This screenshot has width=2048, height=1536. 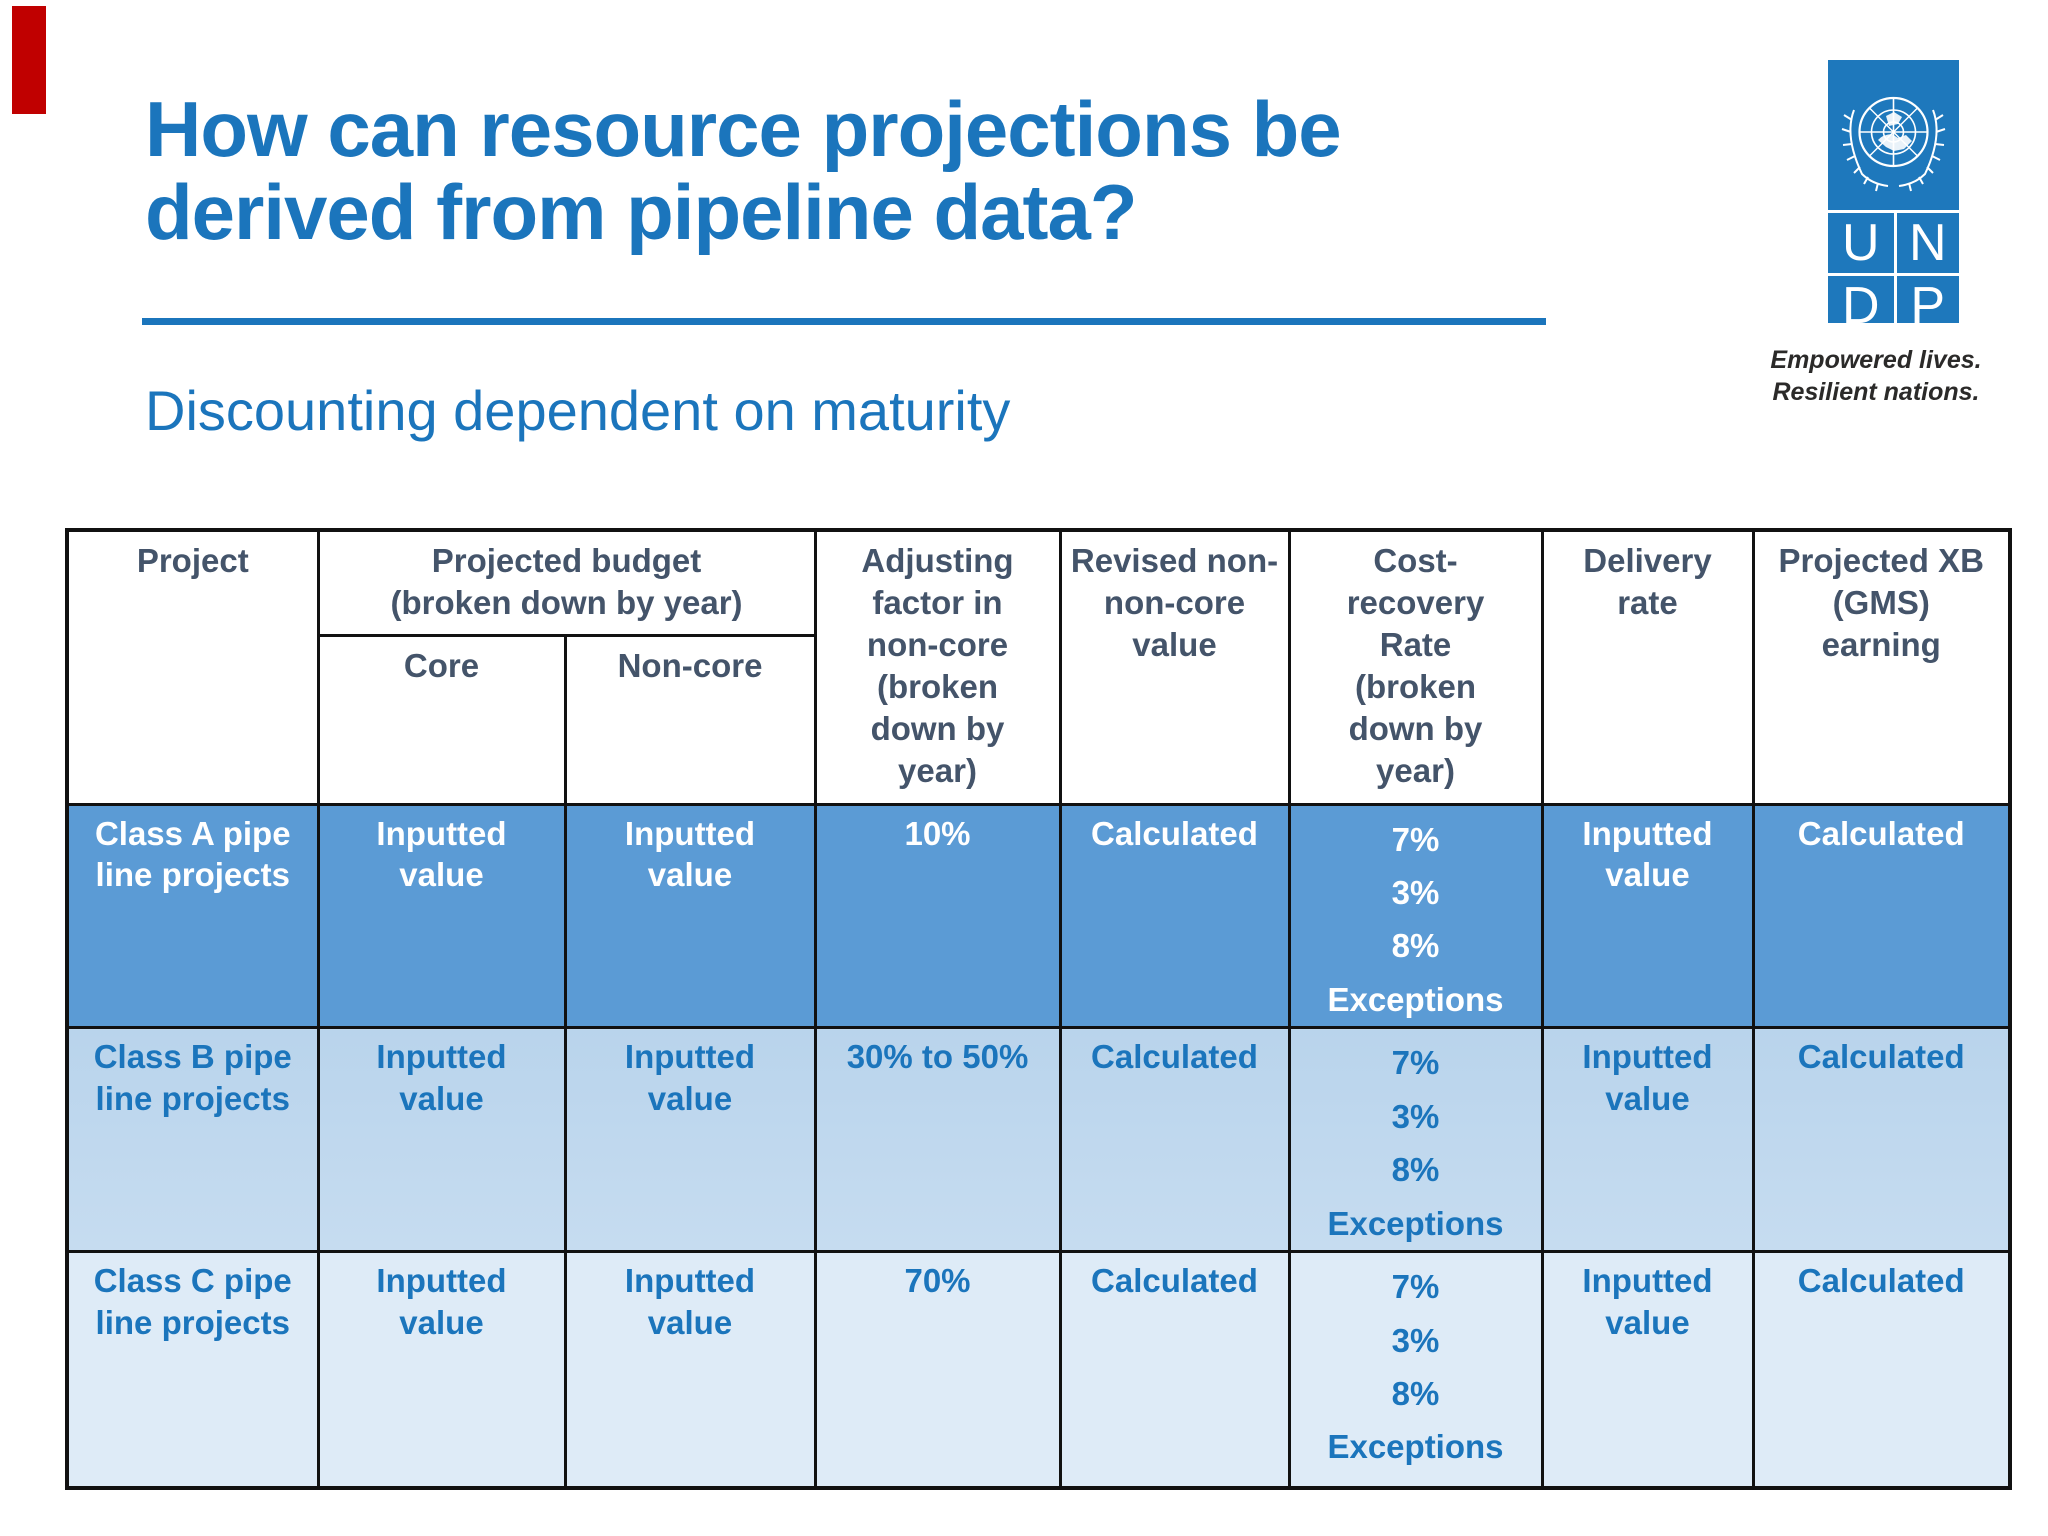 What do you see at coordinates (1926, 241) in the screenshot?
I see `logo-letter-n: N` at bounding box center [1926, 241].